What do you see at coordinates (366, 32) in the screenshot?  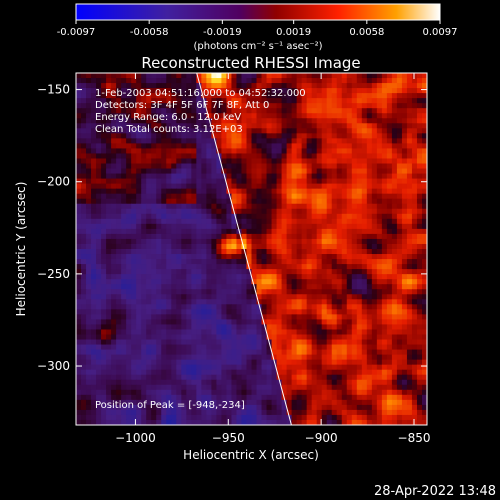 I see `colorbar-tick-label: 0.0058` at bounding box center [366, 32].